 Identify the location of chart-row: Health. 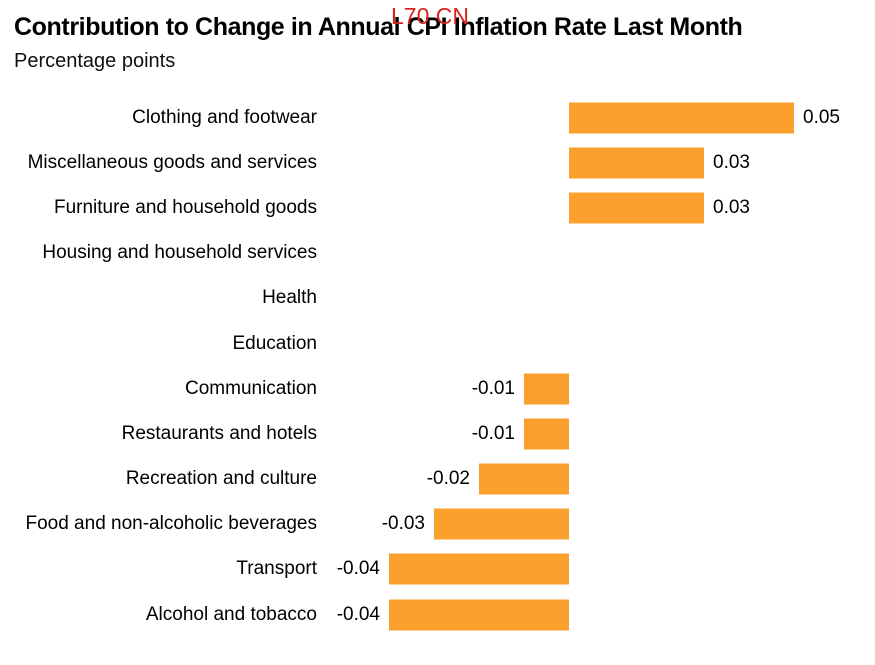
(437, 298).